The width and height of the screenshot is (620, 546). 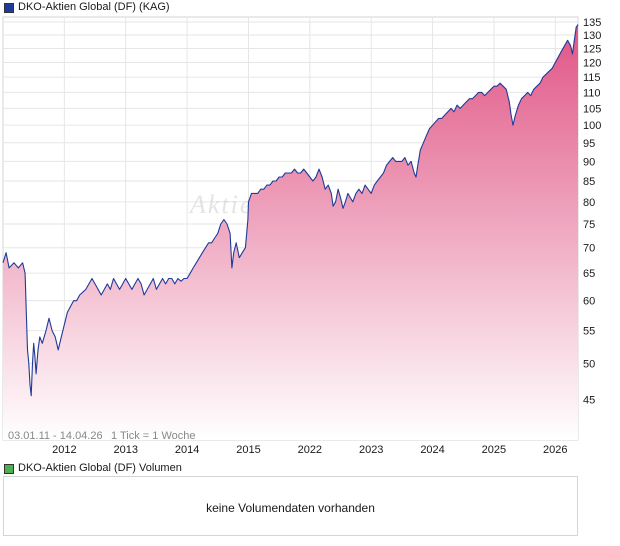 I want to click on x-tick-label: 2024, so click(x=432, y=450).